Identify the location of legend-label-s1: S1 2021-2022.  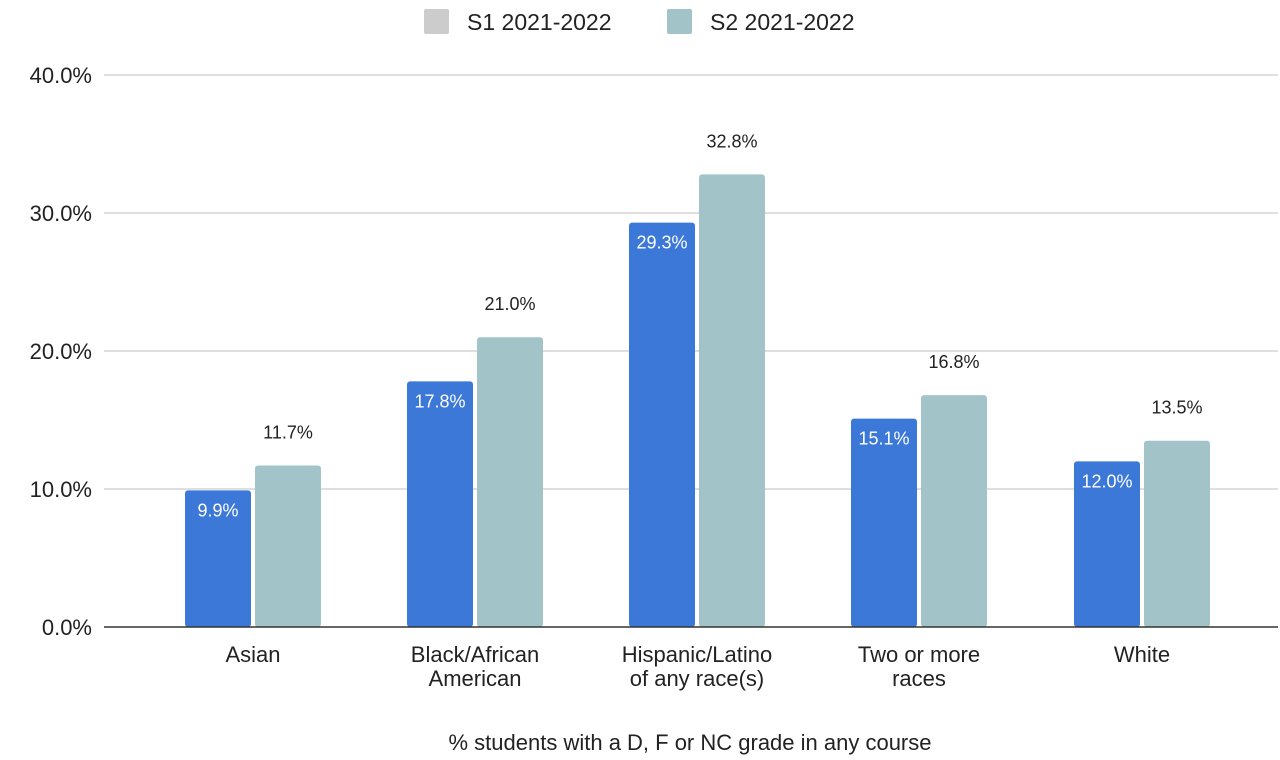
(539, 22).